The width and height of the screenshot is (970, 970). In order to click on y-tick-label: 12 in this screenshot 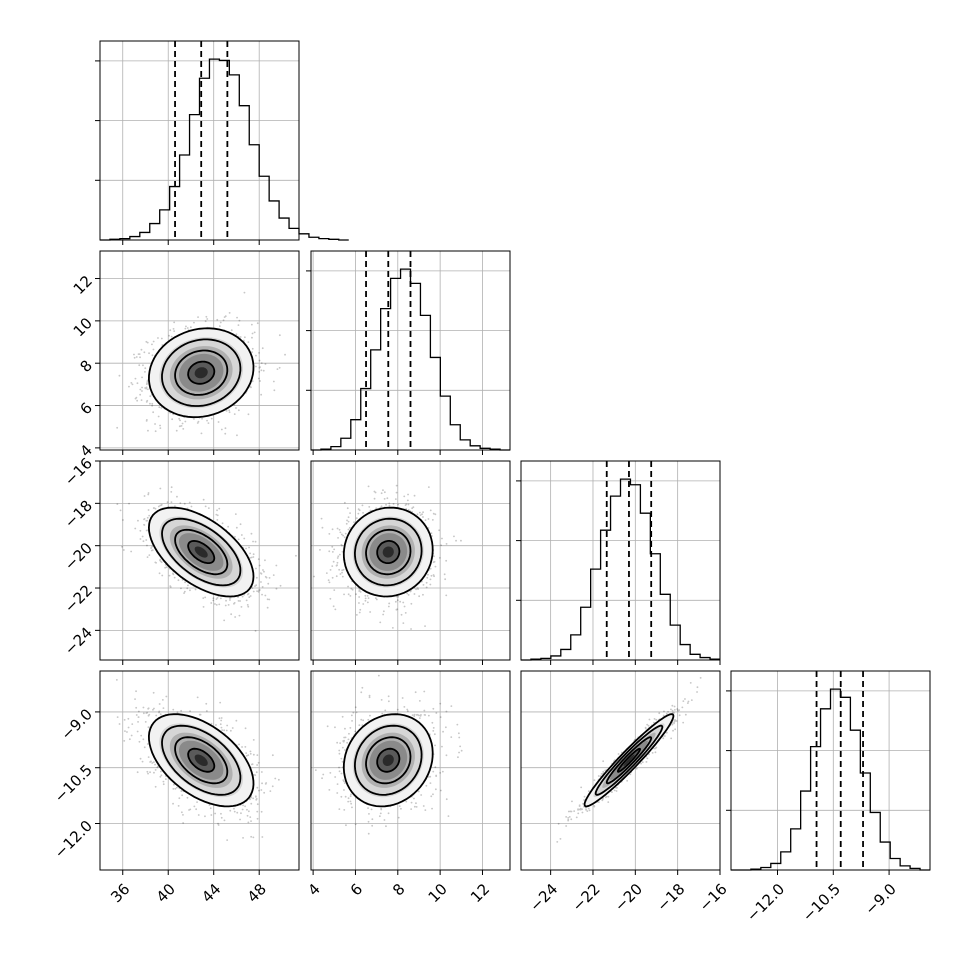, I will do `click(83, 285)`.